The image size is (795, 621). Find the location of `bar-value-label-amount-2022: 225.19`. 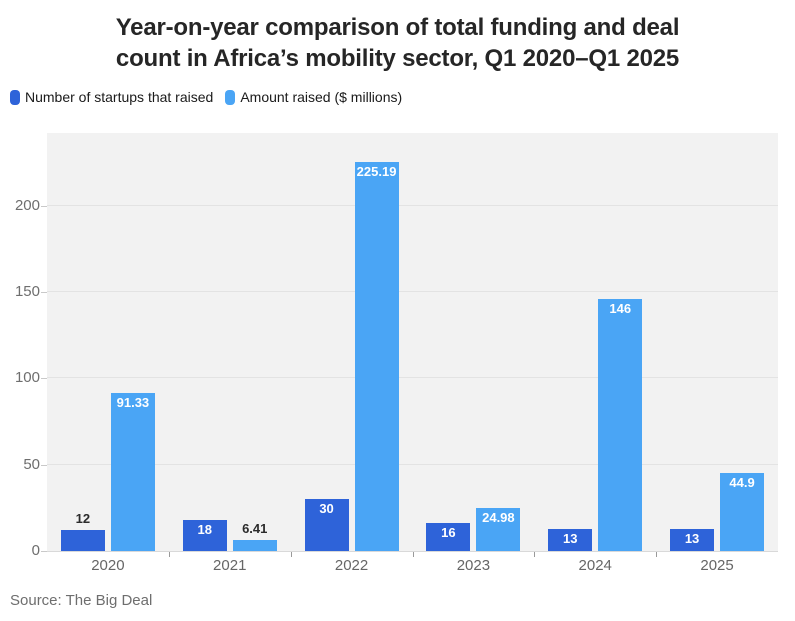

bar-value-label-amount-2022: 225.19 is located at coordinates (376, 172).